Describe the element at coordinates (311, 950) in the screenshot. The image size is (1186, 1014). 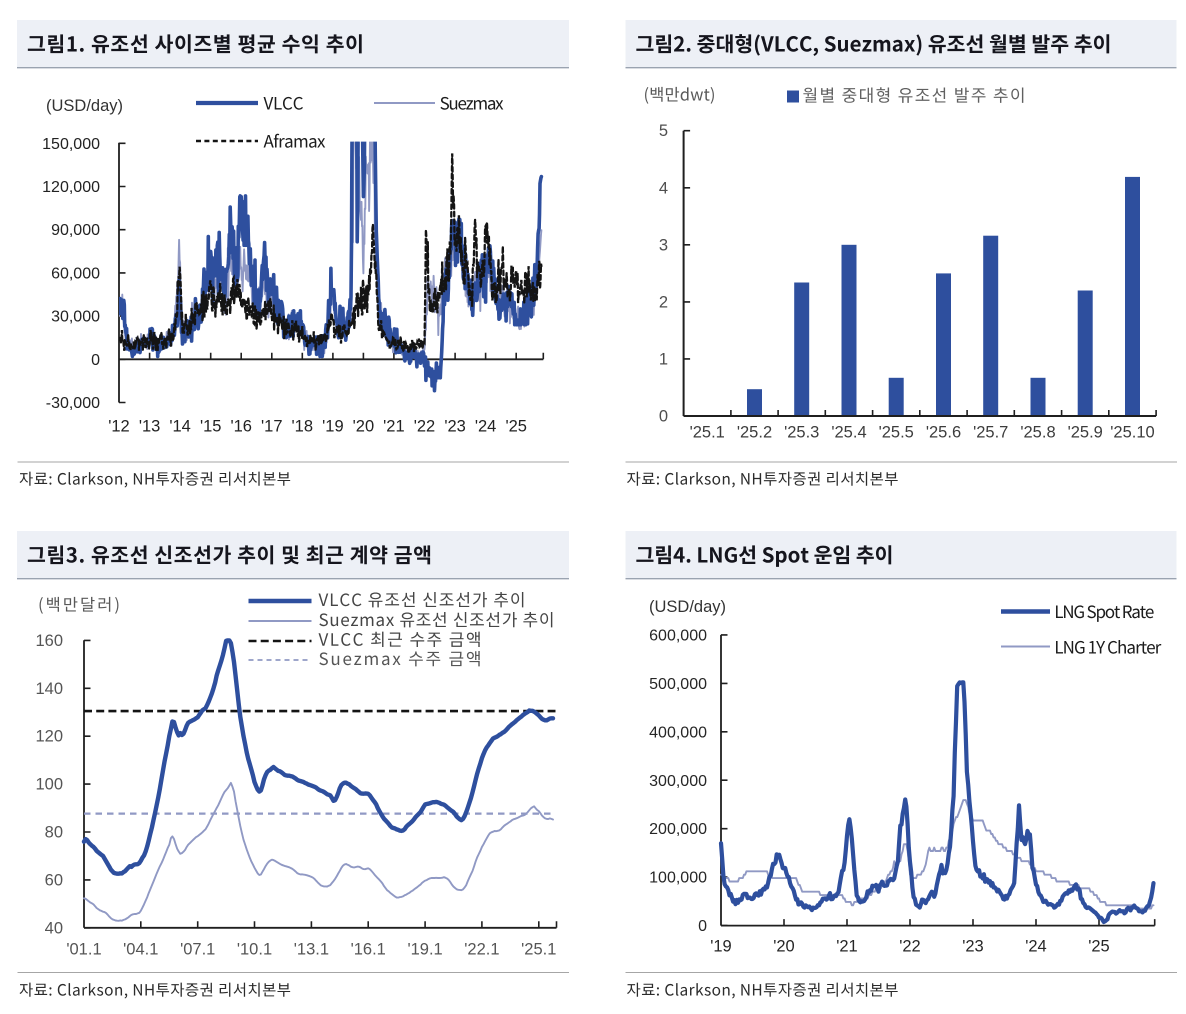
I see `svg-text: '13.1` at that location.